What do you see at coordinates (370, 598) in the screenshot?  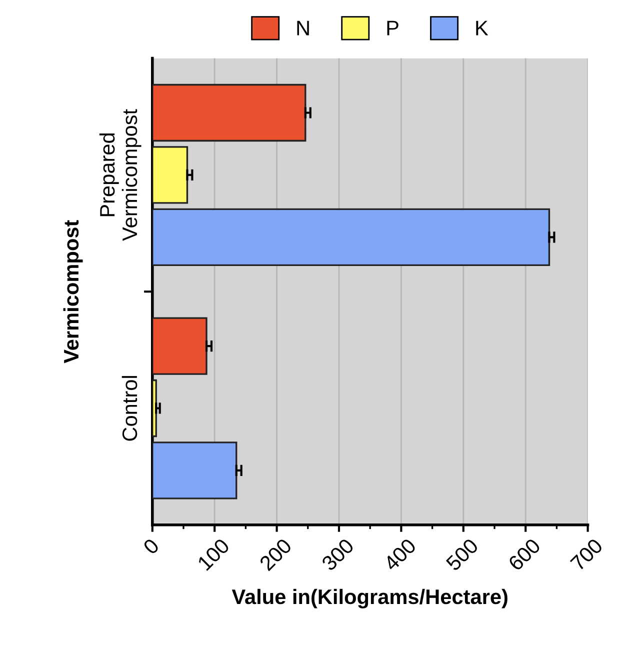 I see `x-axis-title: Value in(Kilograms/Hectare)` at bounding box center [370, 598].